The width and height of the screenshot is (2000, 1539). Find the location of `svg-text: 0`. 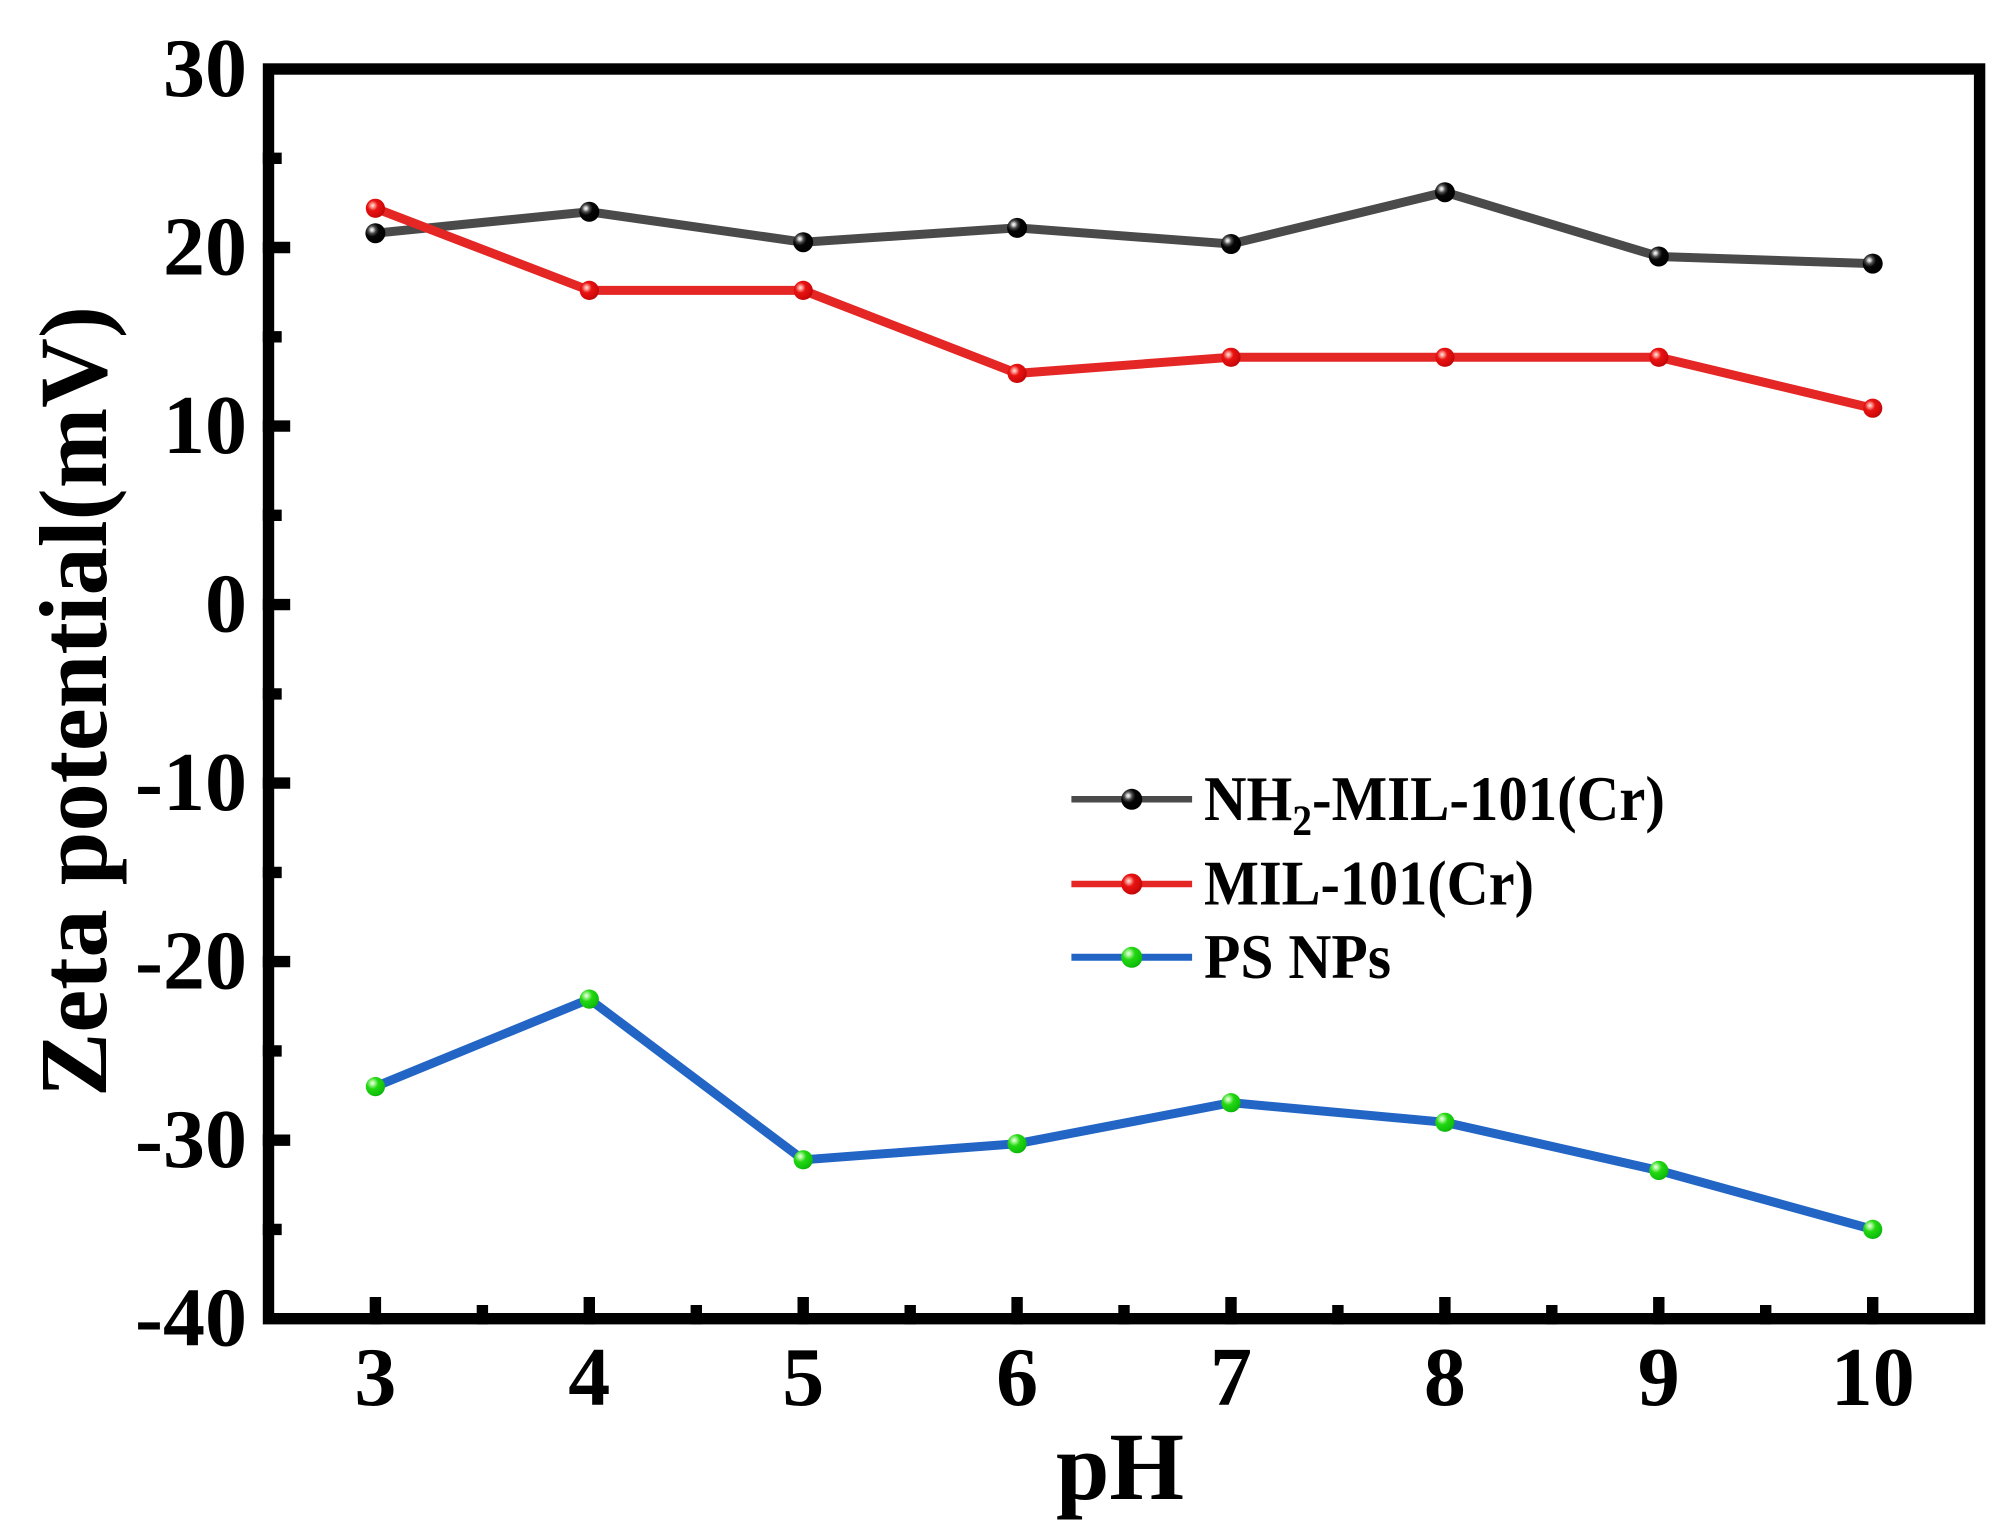

svg-text: 0 is located at coordinates (226, 604).